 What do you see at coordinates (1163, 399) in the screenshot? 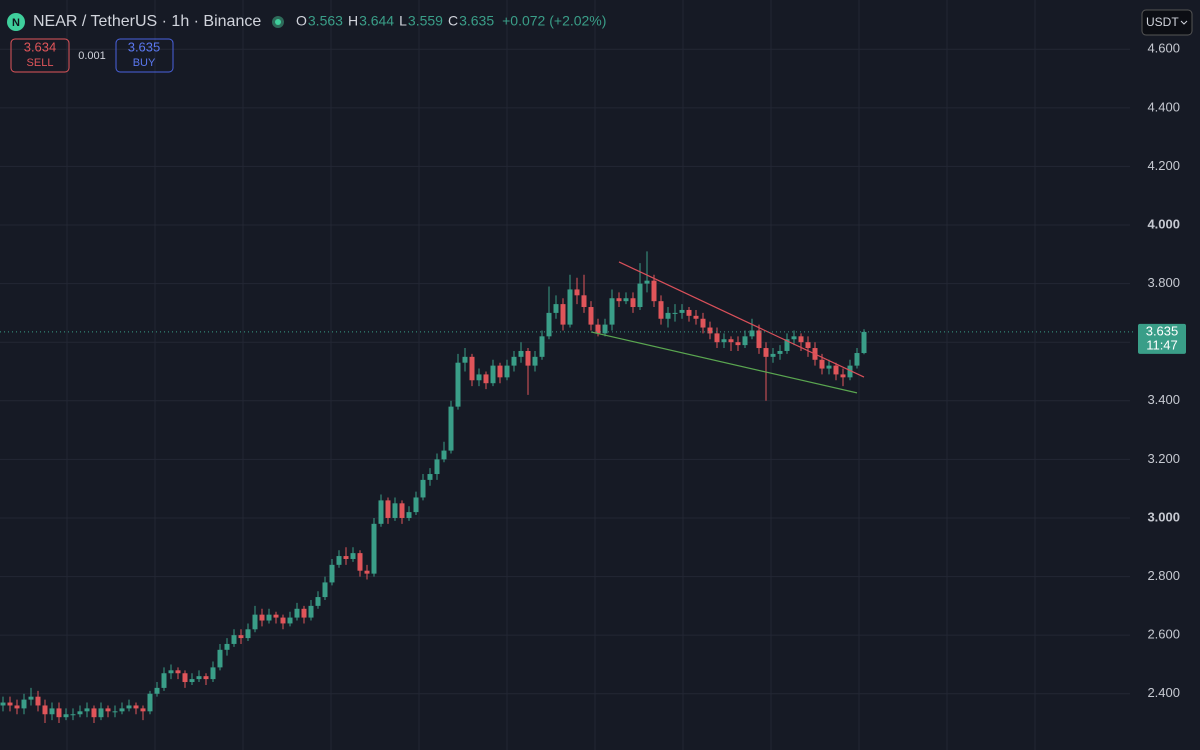
I see `y-tick-label: 3.400` at bounding box center [1163, 399].